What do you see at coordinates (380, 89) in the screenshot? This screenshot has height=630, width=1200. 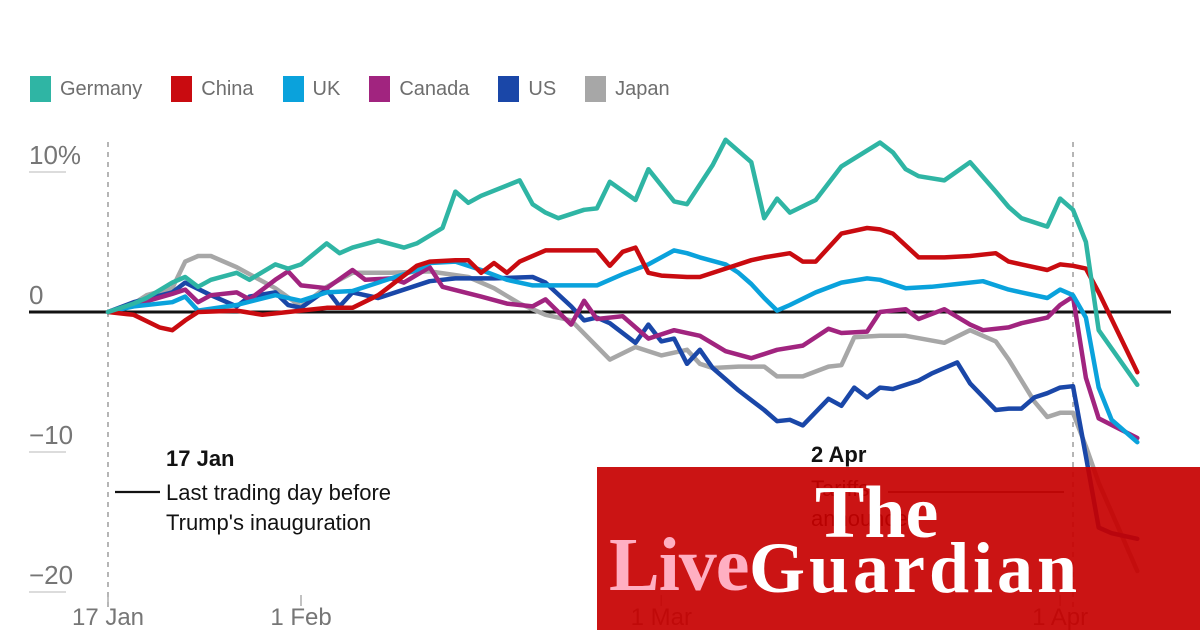 I see `canada-color-swatch` at bounding box center [380, 89].